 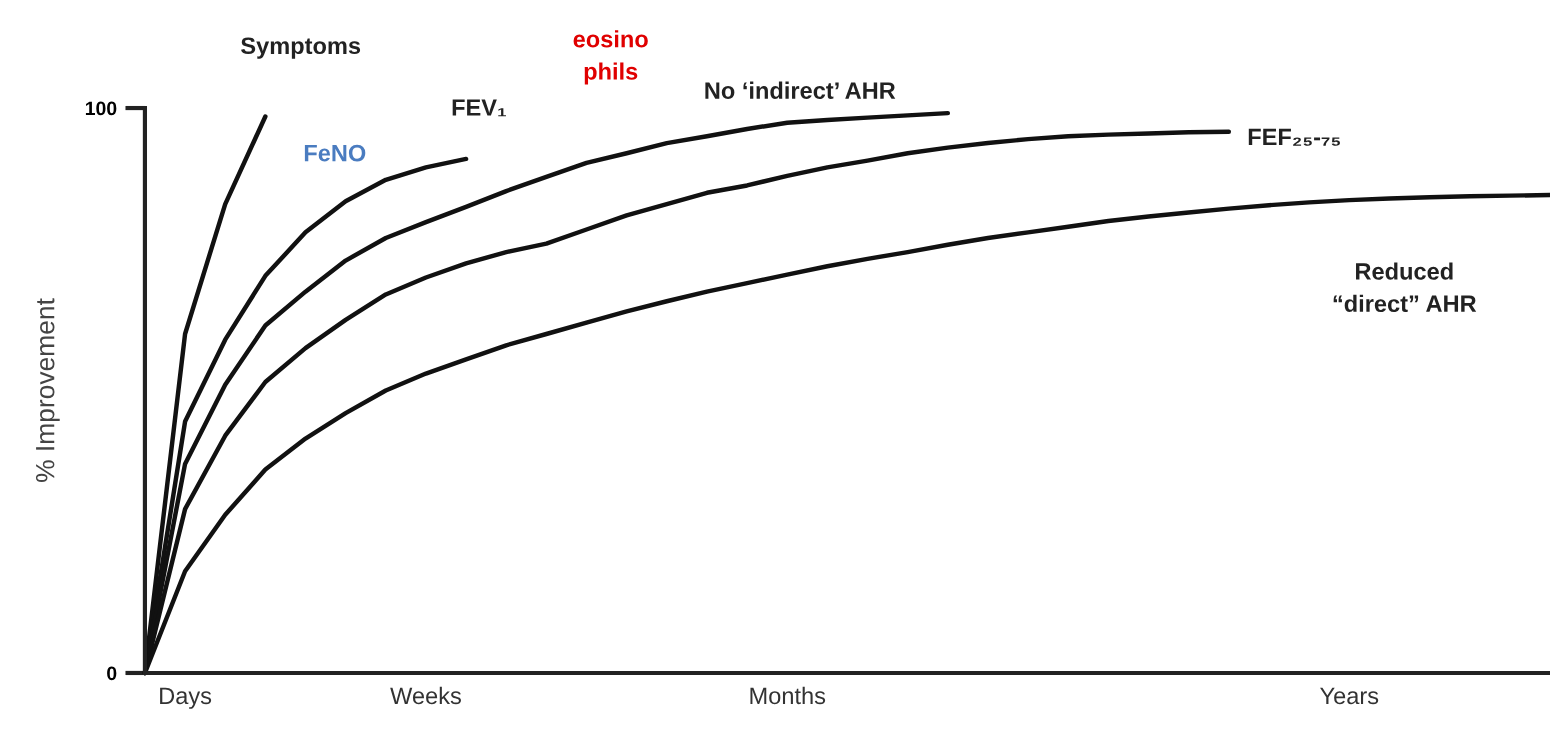 I want to click on y-axis-title: % Improvement, so click(x=47, y=390).